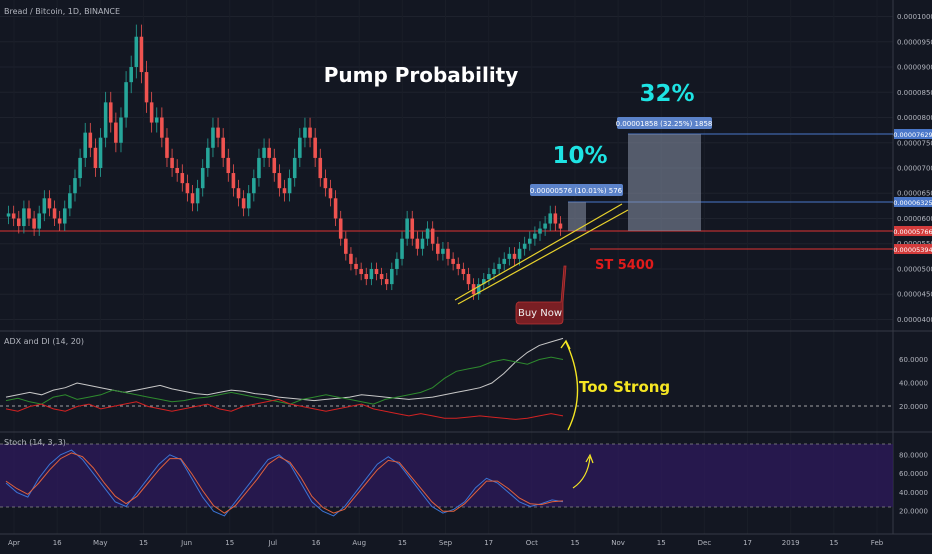  I want to click on adx-tick-label: 40.0000, so click(913, 384).